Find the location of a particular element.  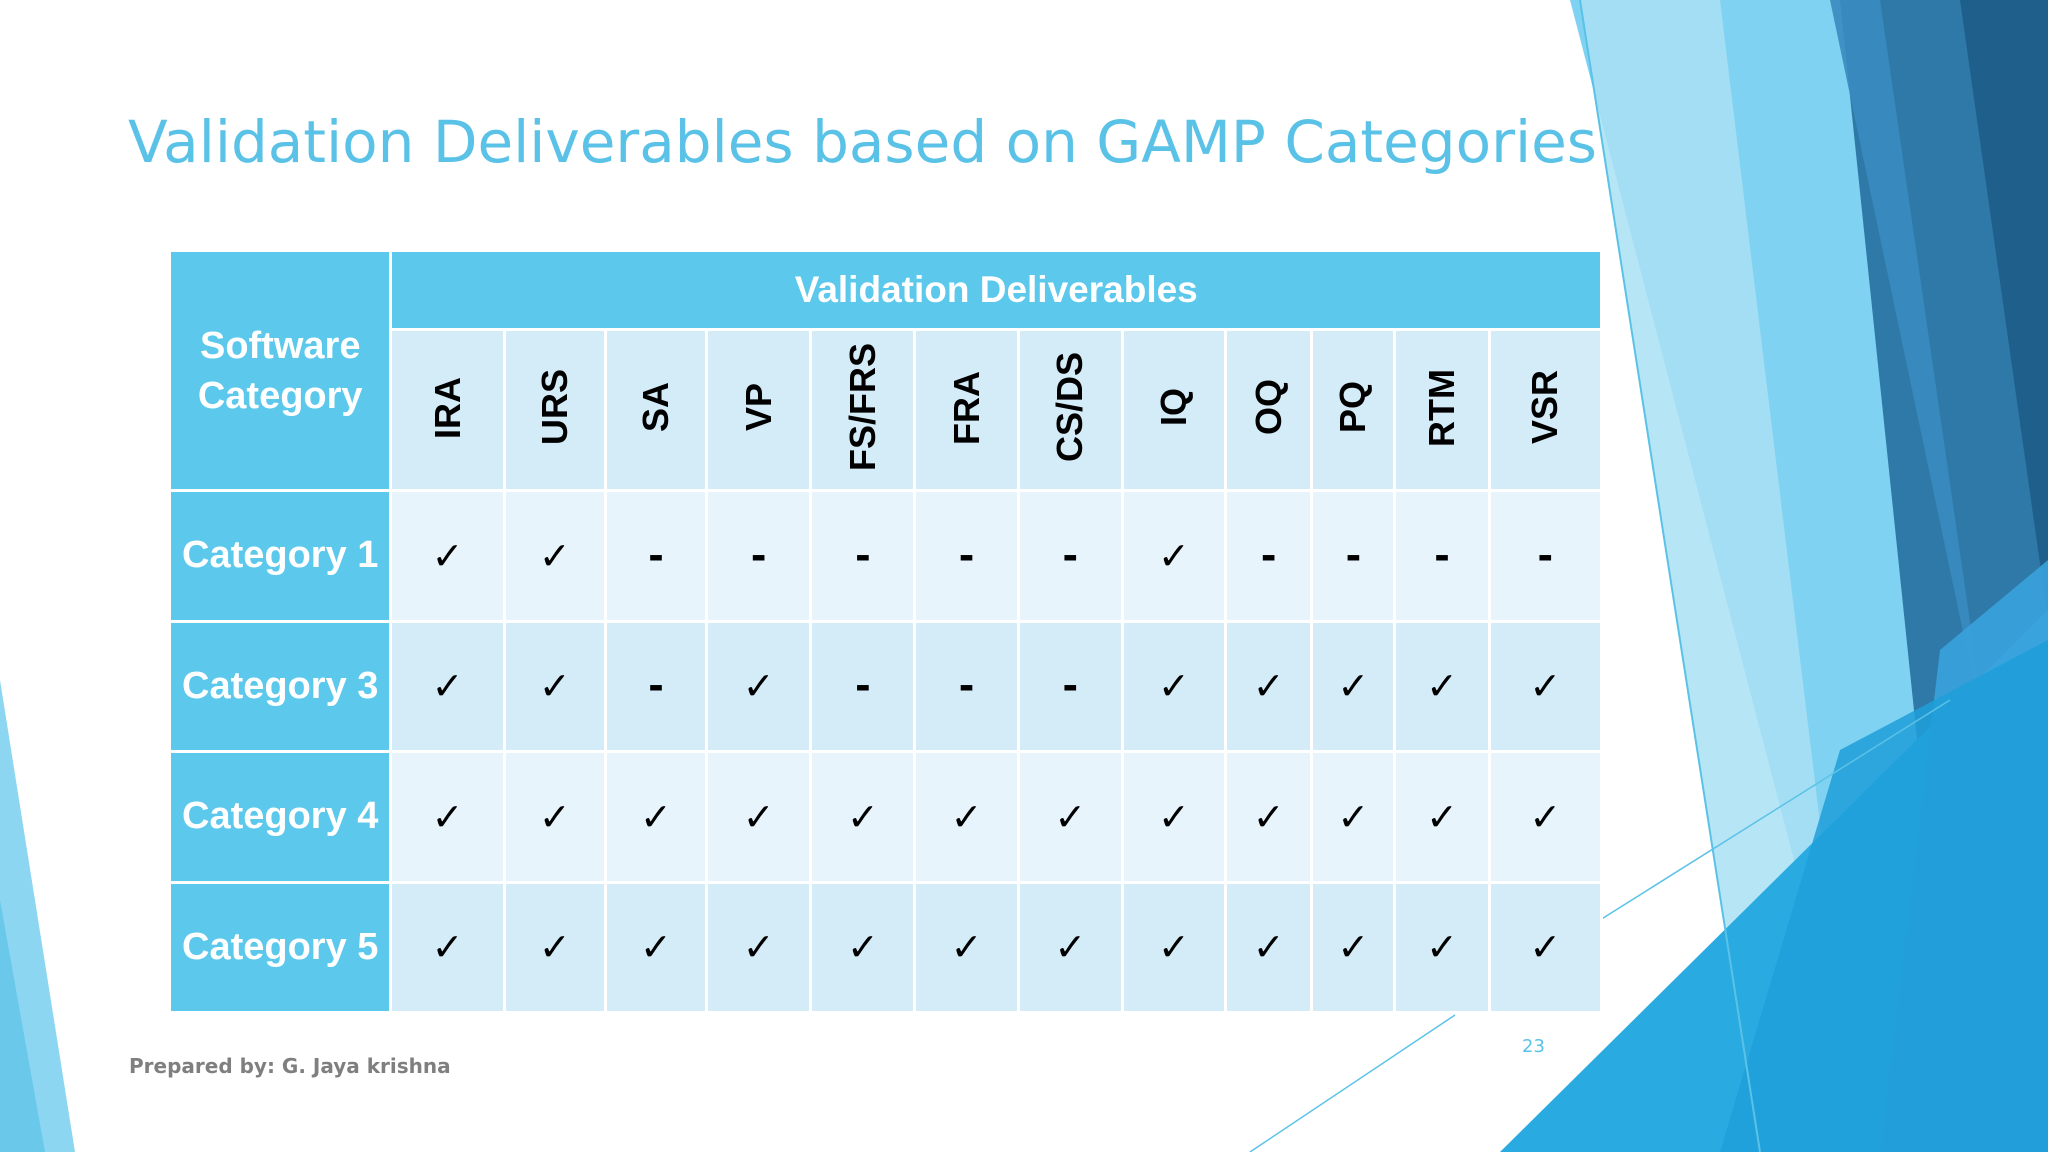

column-header: FRA is located at coordinates (966, 410).